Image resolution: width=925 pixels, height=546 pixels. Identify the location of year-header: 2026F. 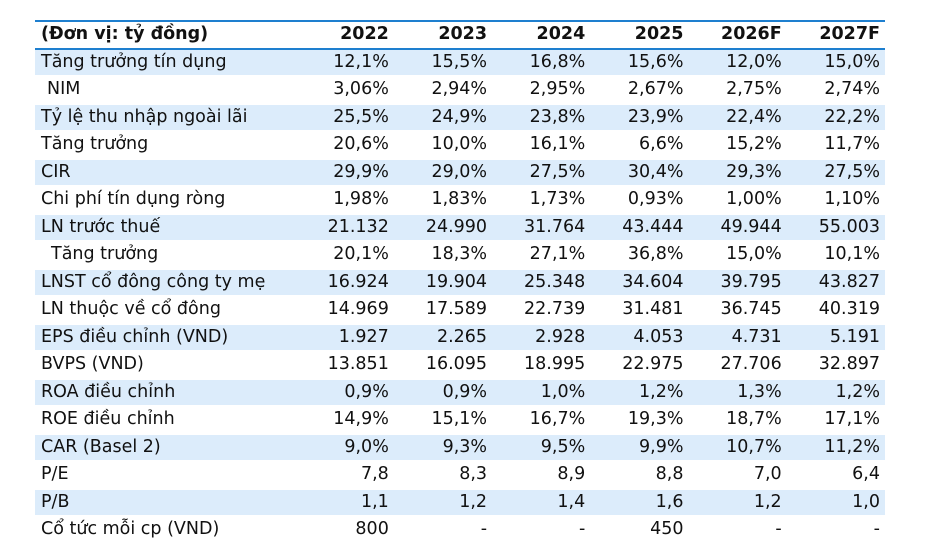
(737, 35).